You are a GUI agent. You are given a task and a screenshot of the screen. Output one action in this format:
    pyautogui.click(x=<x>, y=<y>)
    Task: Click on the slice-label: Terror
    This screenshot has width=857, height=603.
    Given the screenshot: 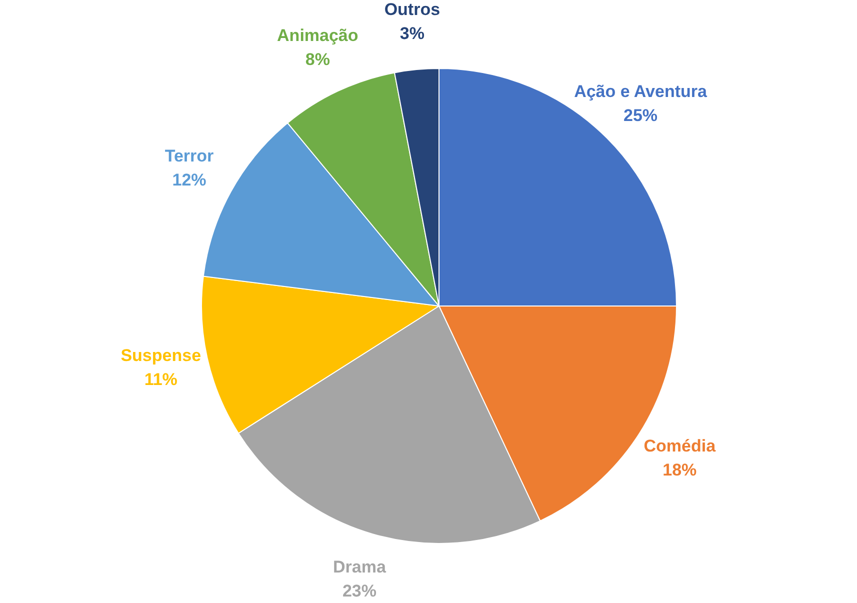 What is the action you would take?
    pyautogui.click(x=189, y=156)
    